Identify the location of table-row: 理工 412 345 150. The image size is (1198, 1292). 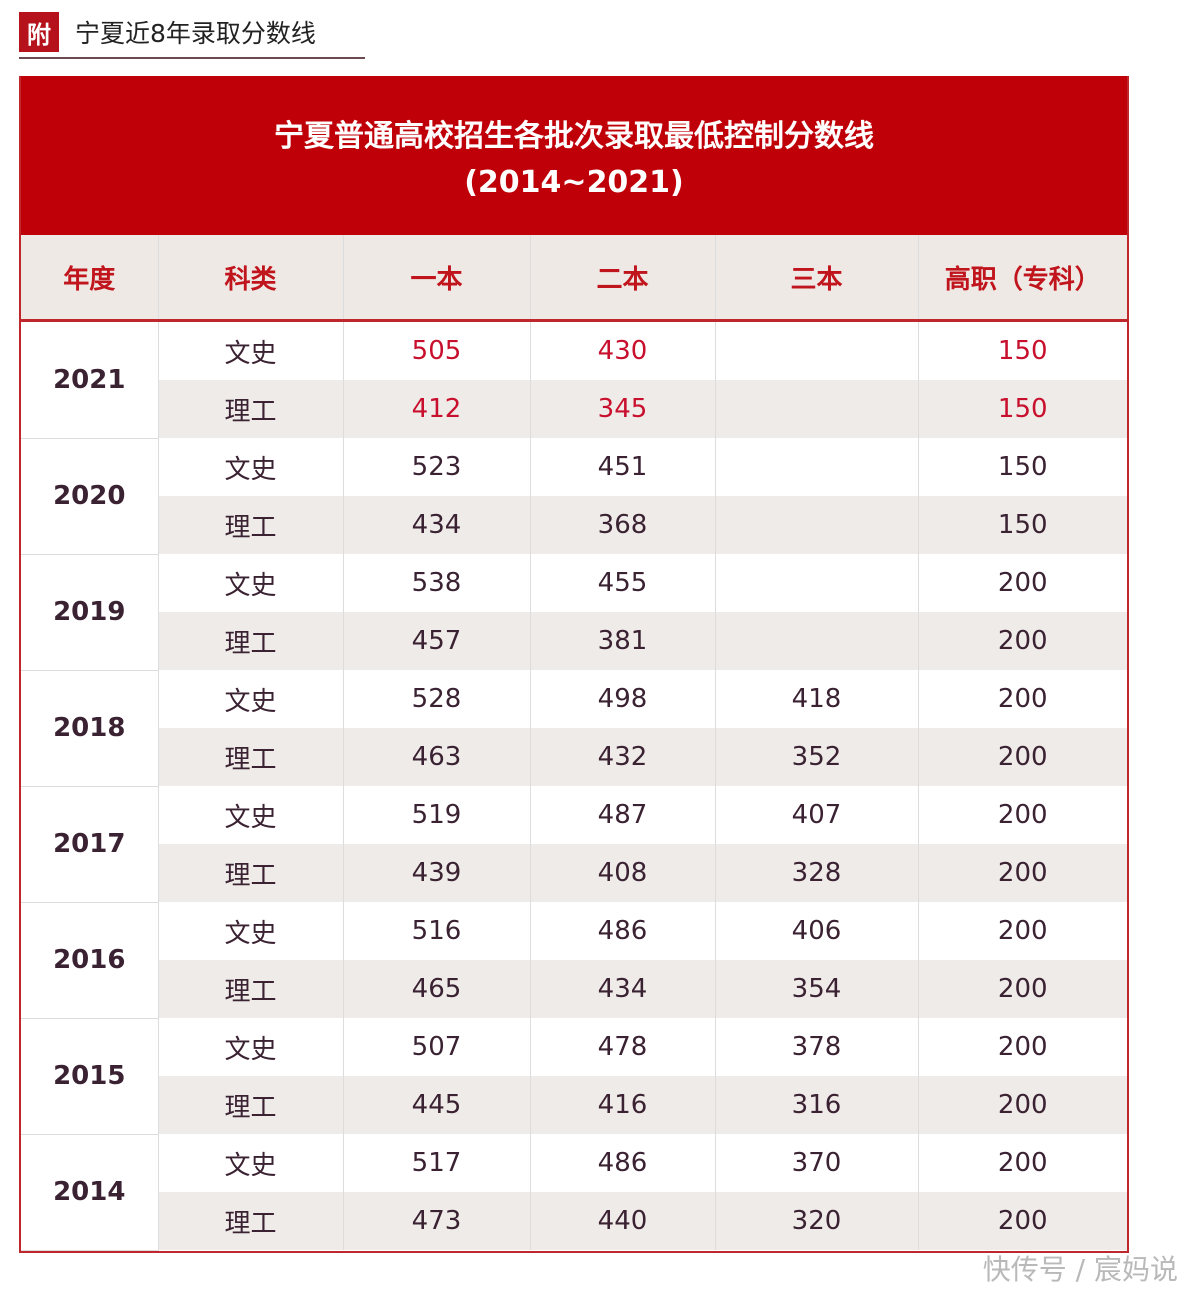
(574, 409).